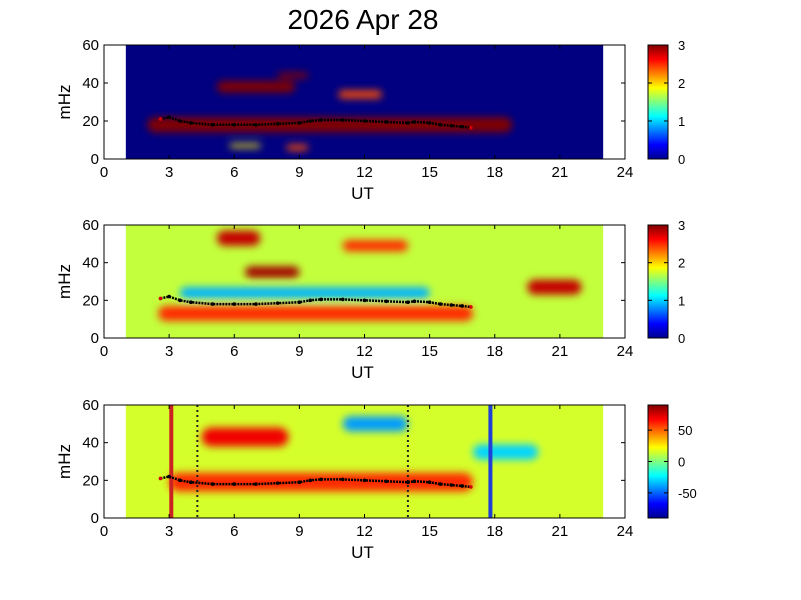  I want to click on middle-colorbar: 0 1 2 3, so click(666, 282).